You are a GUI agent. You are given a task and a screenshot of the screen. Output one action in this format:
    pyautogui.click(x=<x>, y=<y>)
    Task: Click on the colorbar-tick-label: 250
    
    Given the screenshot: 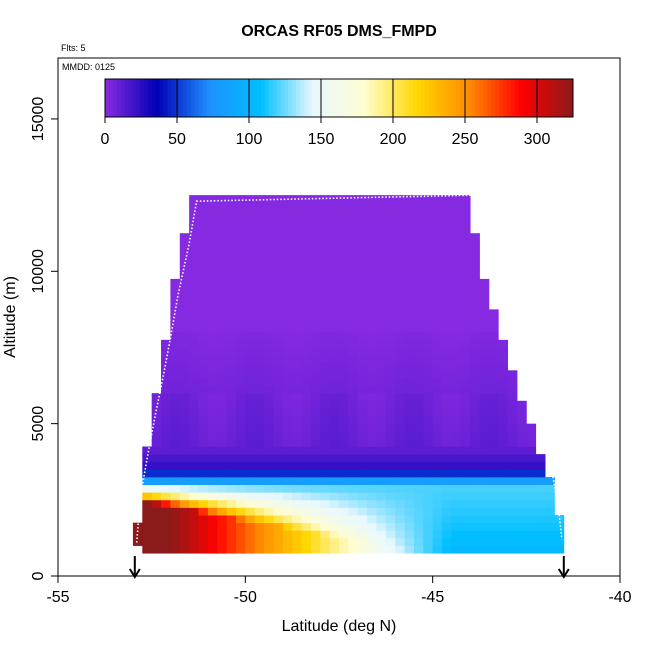 What is the action you would take?
    pyautogui.click(x=465, y=139)
    